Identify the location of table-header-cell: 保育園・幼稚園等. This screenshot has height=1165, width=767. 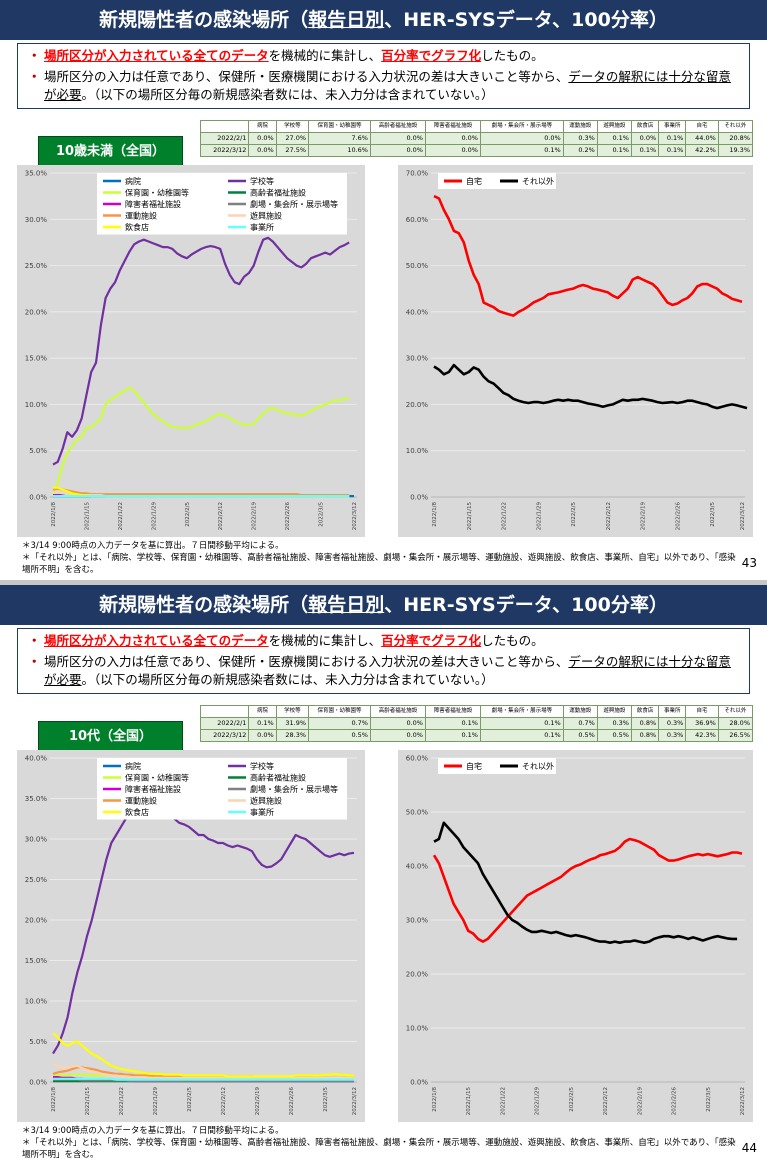
(339, 126).